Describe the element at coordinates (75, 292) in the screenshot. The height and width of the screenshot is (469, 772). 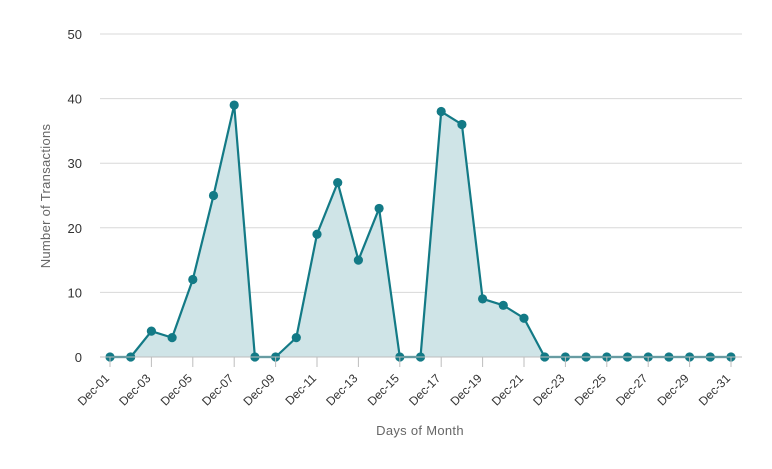
I see `y-tick-label: 10` at that location.